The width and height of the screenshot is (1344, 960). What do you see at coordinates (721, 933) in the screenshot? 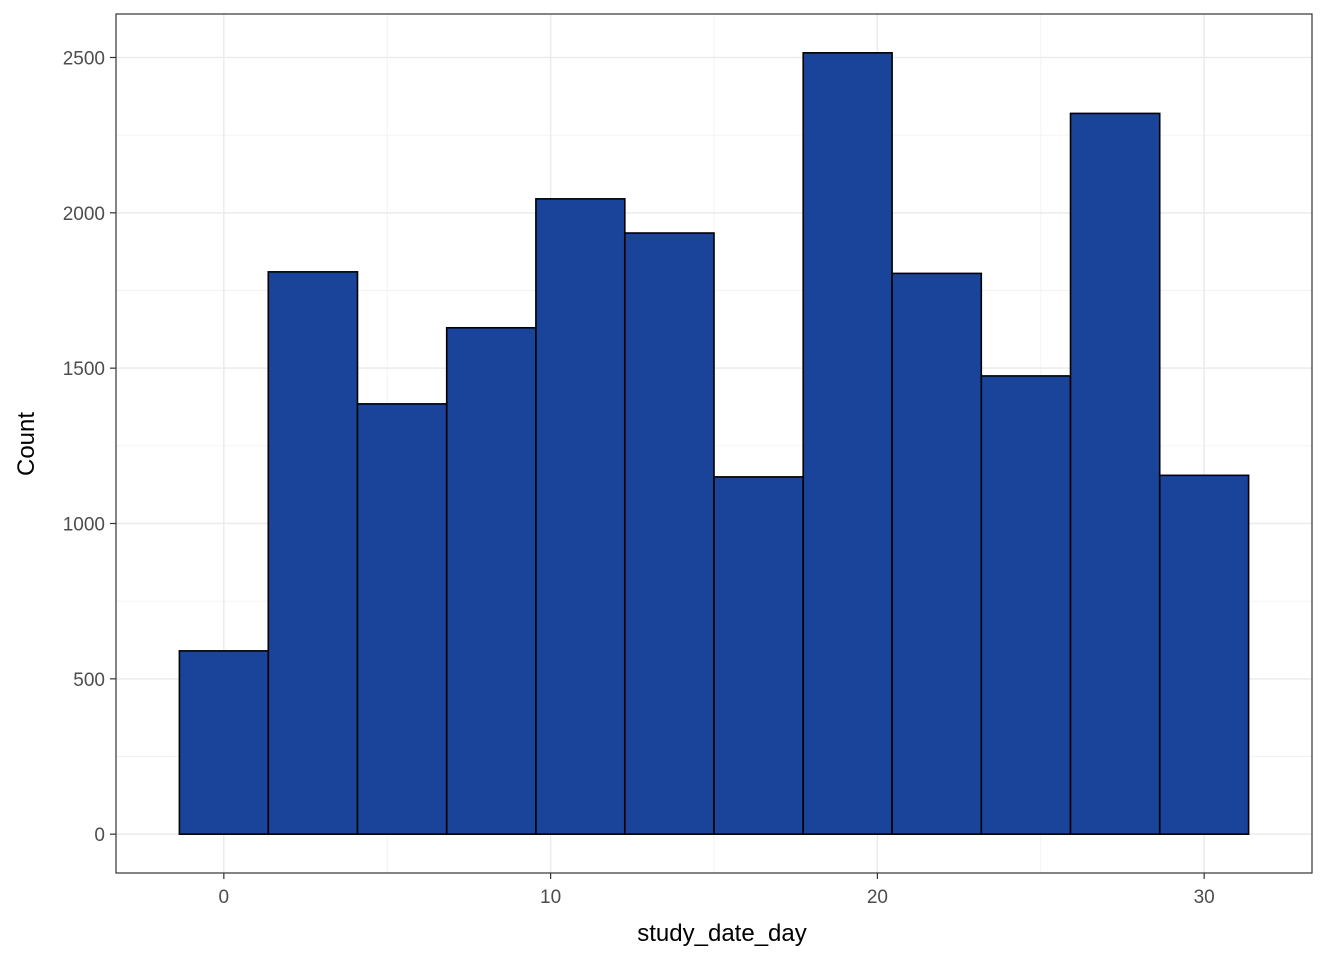
I see `x-axis-title: study_date_day` at bounding box center [721, 933].